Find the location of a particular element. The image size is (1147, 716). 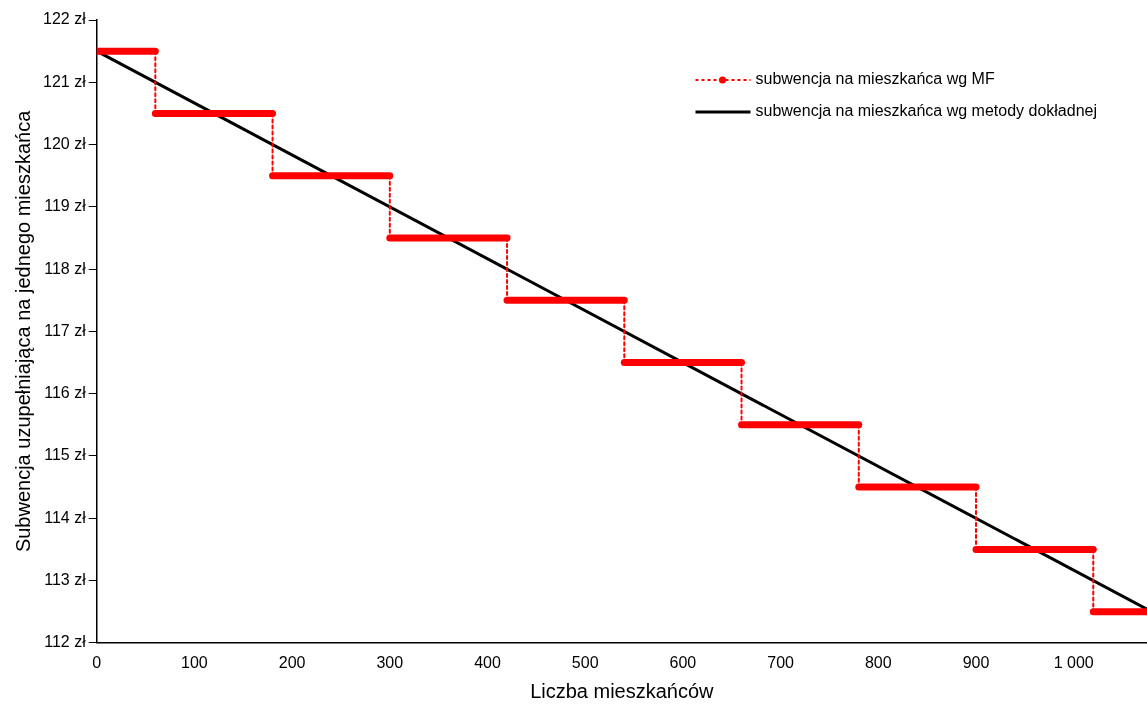

y-tick-label: 115 zł is located at coordinates (65, 455).